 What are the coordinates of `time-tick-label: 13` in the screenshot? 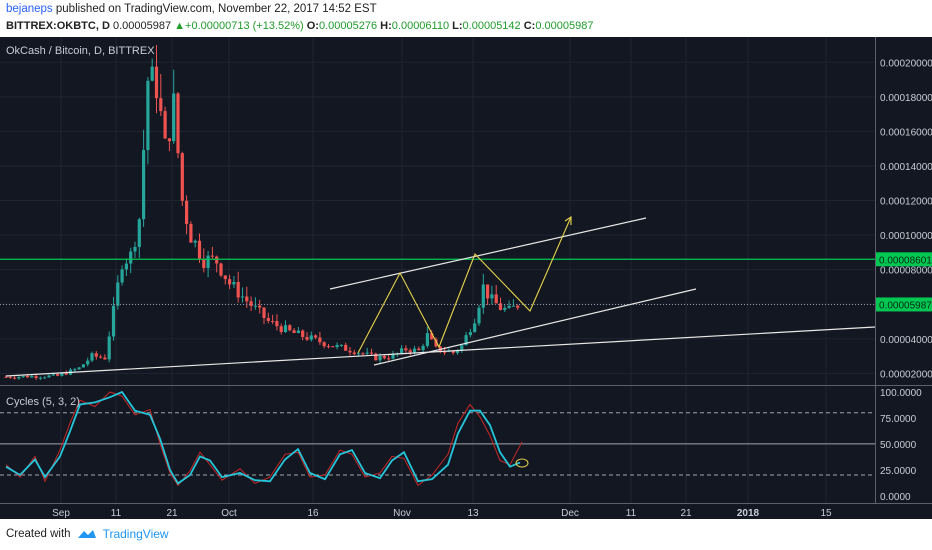 It's located at (473, 513).